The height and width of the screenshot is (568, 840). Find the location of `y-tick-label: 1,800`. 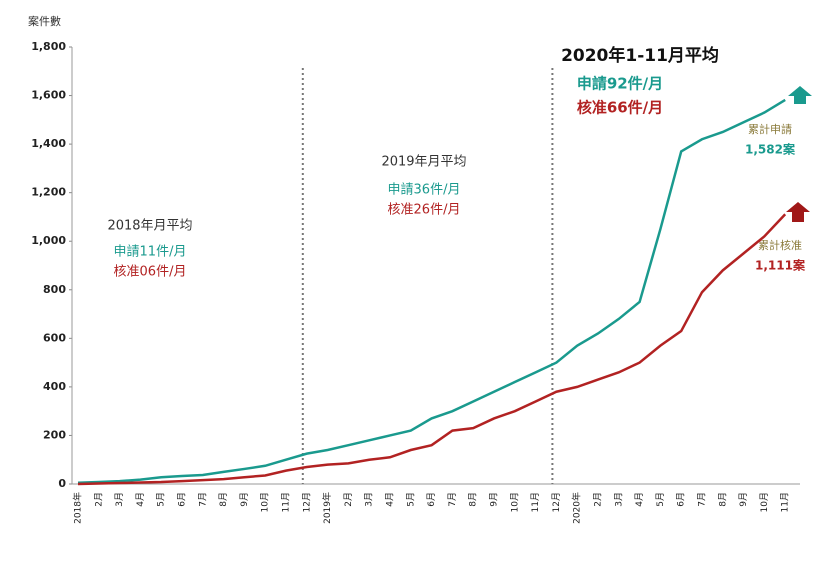

y-tick-label: 1,800 is located at coordinates (48, 46).